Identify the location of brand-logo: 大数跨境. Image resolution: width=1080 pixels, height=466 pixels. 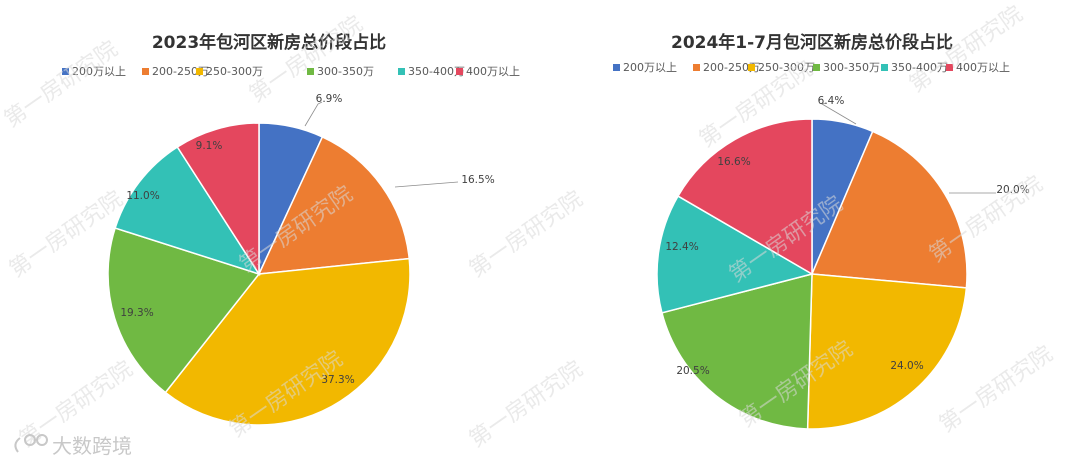
(73, 446).